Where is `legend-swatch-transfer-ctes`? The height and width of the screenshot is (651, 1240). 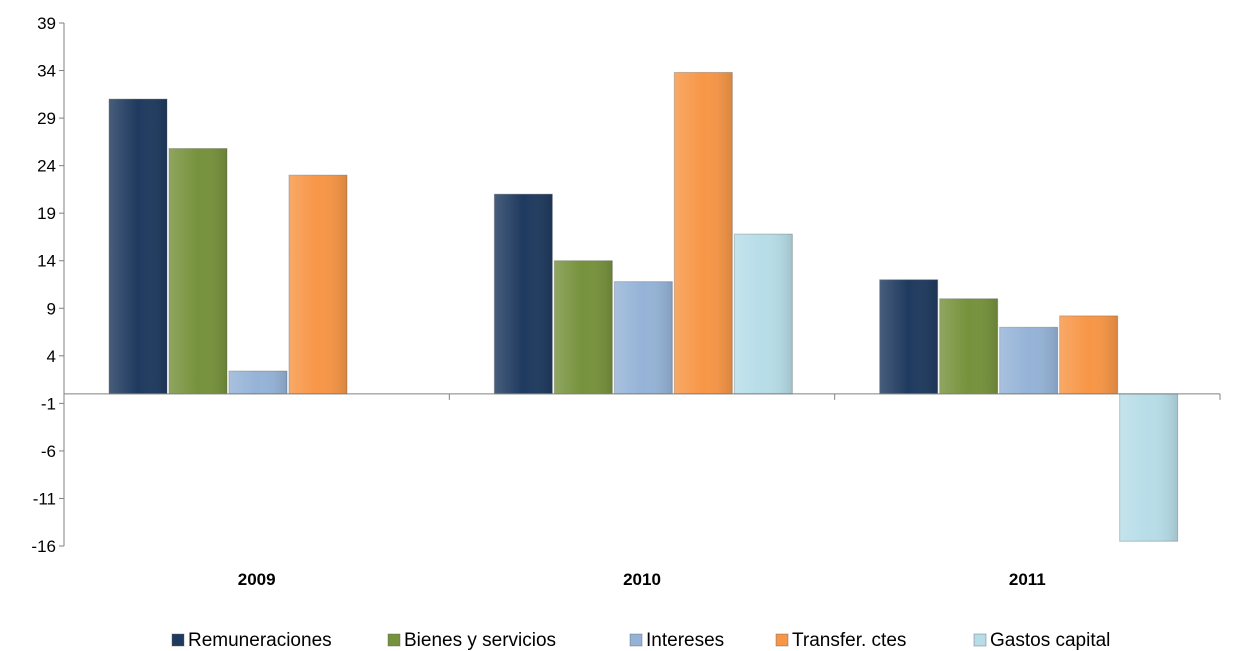
legend-swatch-transfer-ctes is located at coordinates (782, 640).